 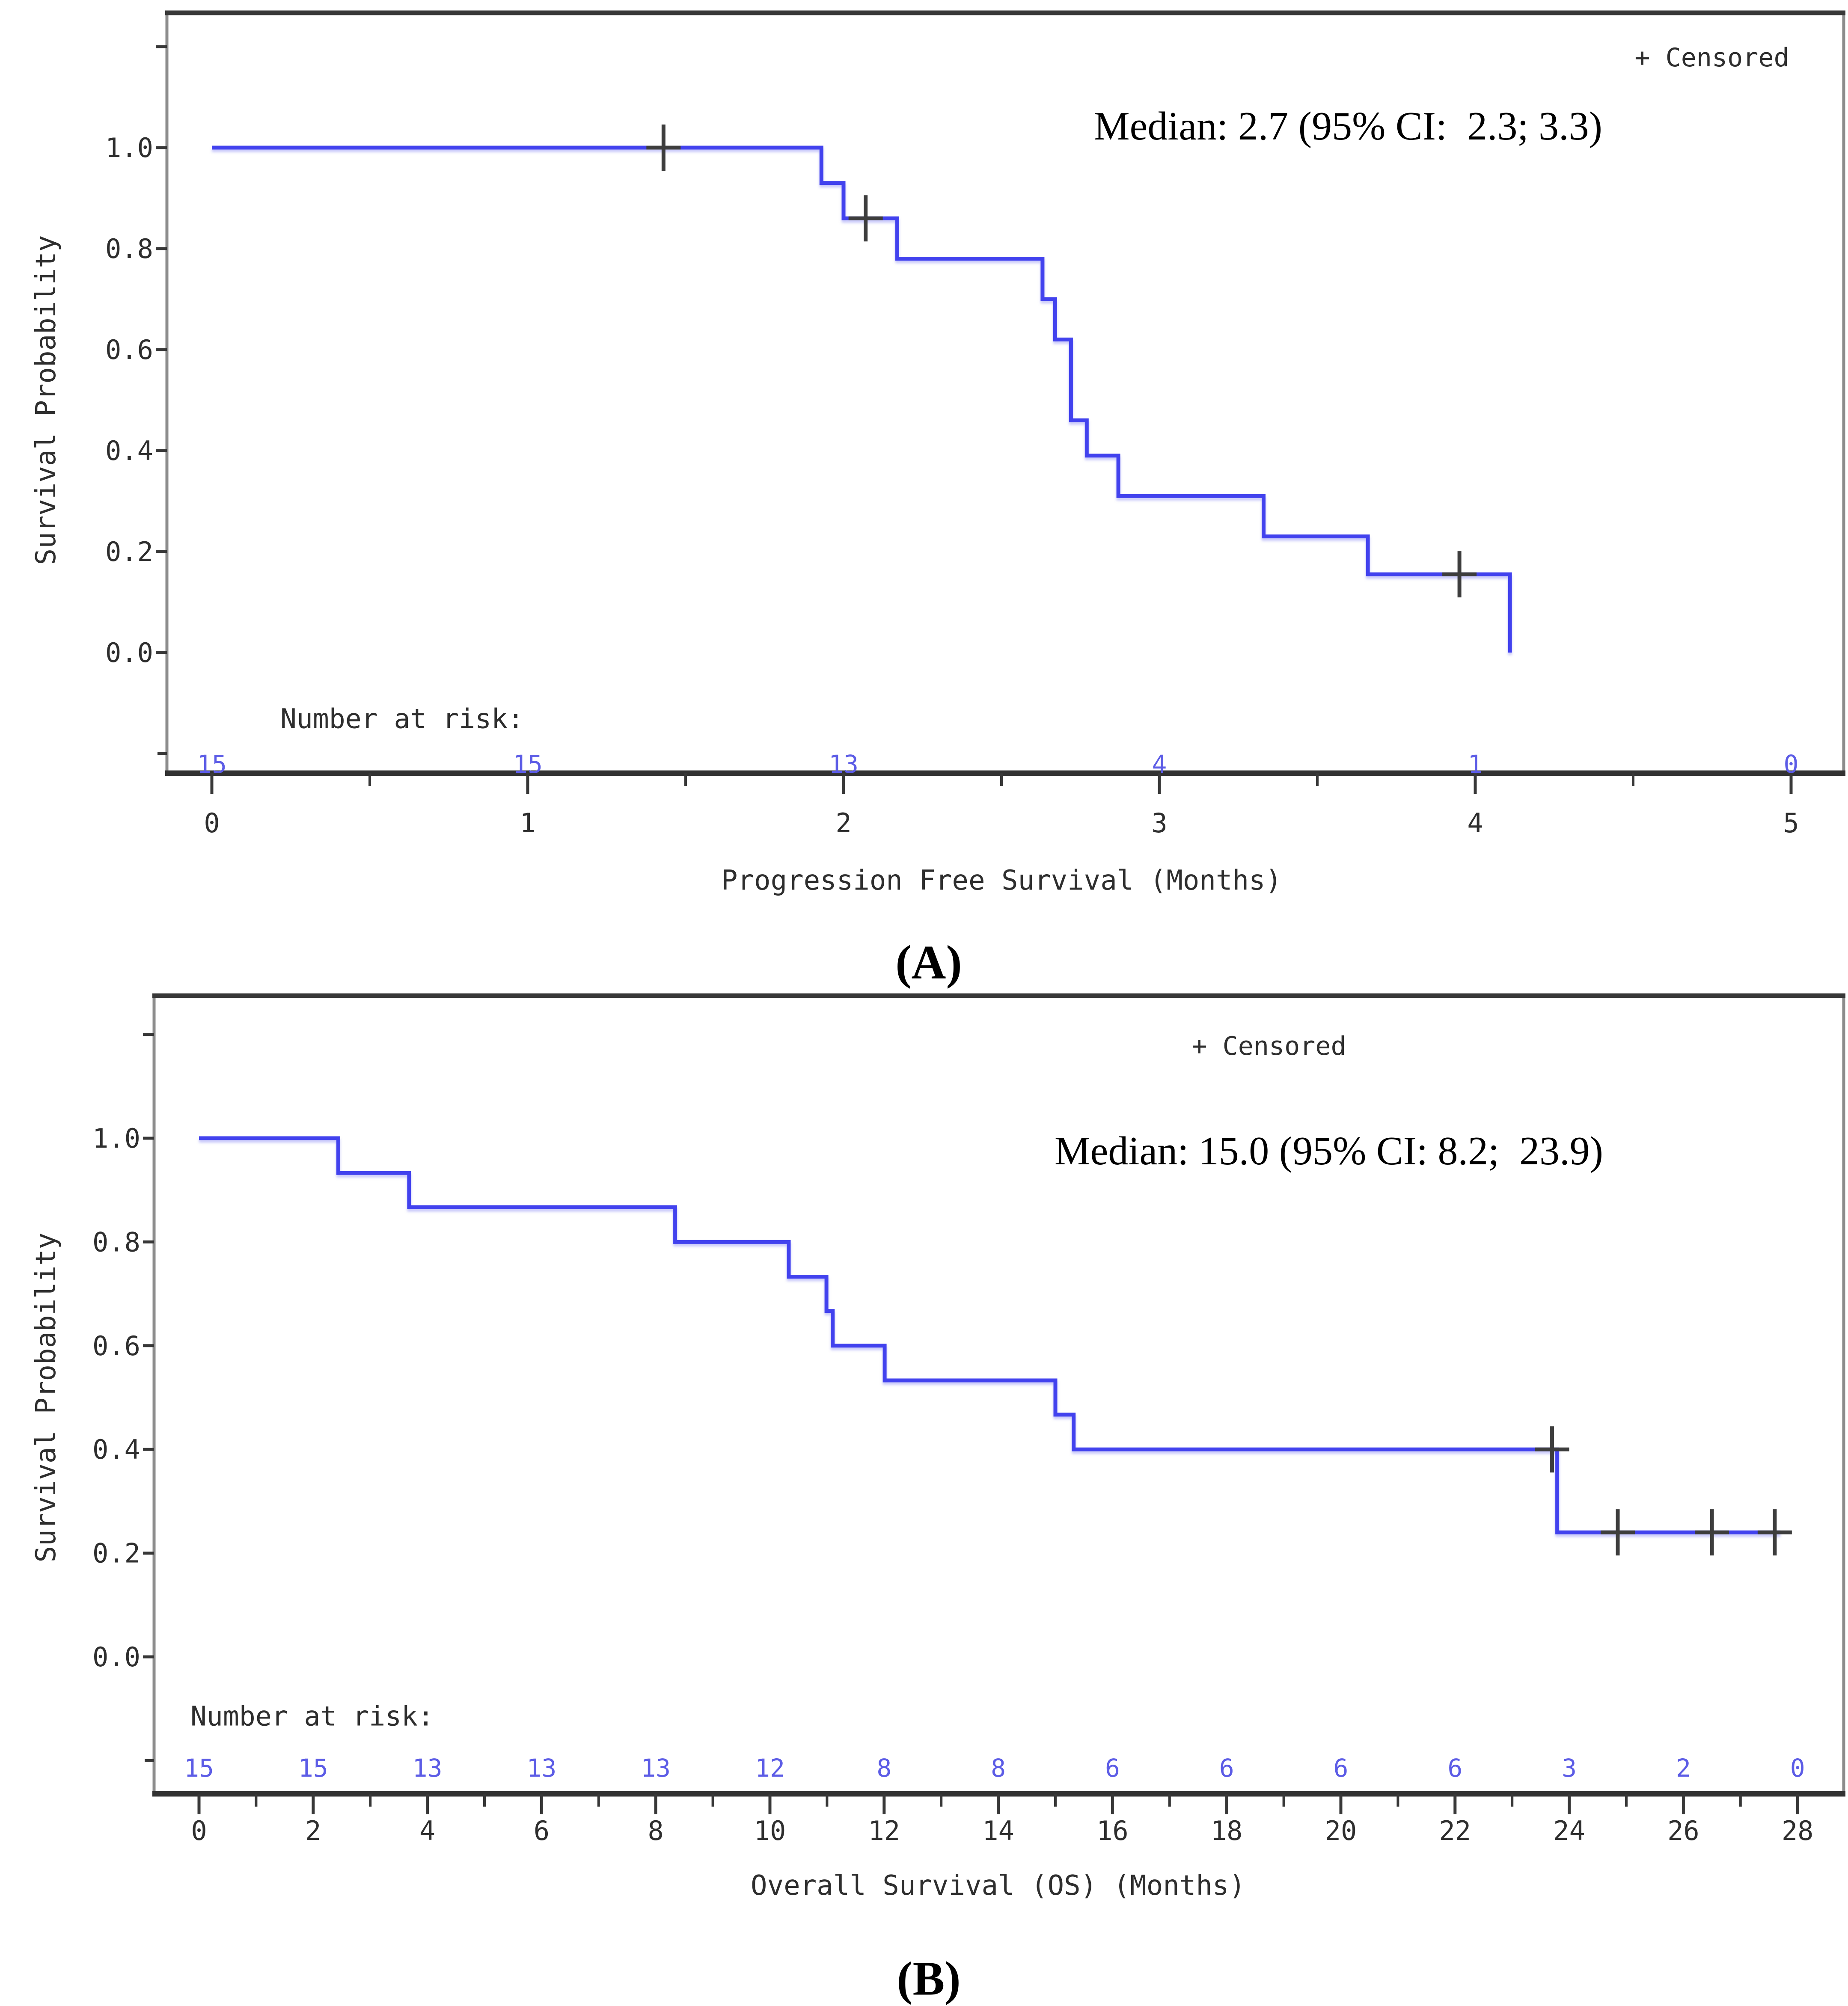 What do you see at coordinates (402, 719) in the screenshot?
I see `number-at-risk-label-a: Number at risk:` at bounding box center [402, 719].